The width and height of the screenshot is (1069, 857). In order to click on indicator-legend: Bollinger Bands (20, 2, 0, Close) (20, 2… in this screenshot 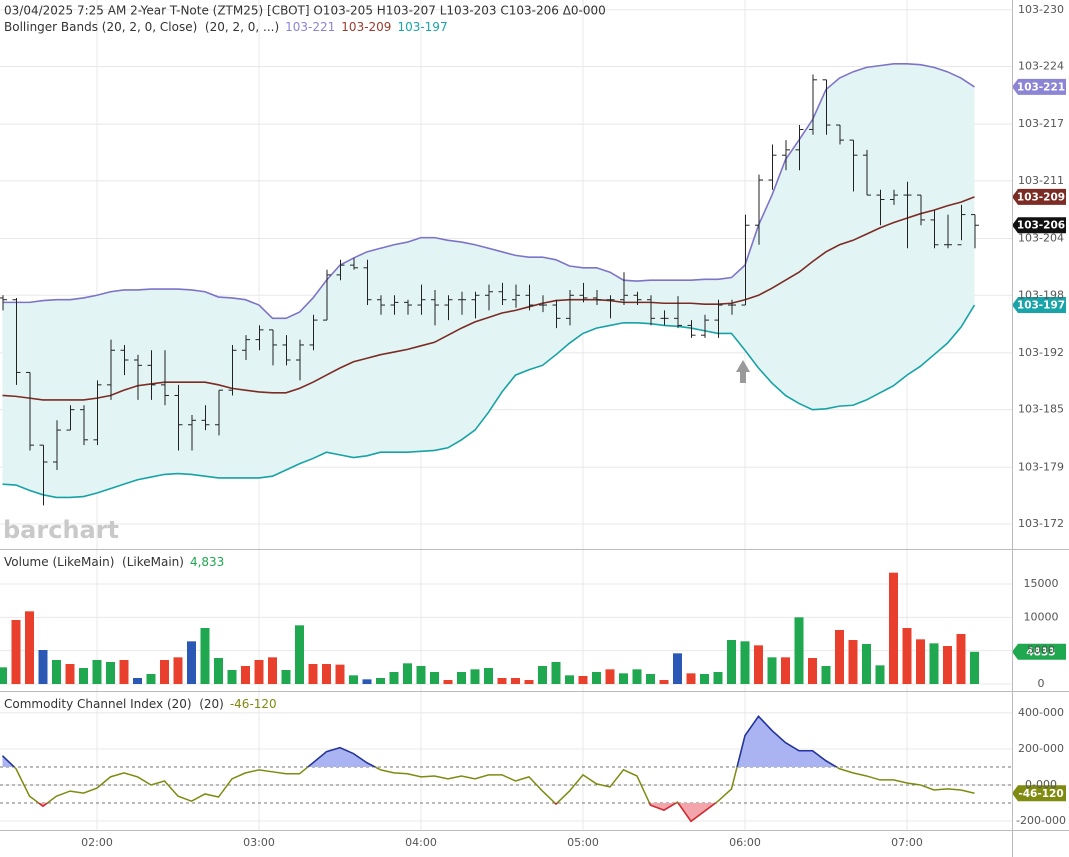, I will do `click(226, 27)`.